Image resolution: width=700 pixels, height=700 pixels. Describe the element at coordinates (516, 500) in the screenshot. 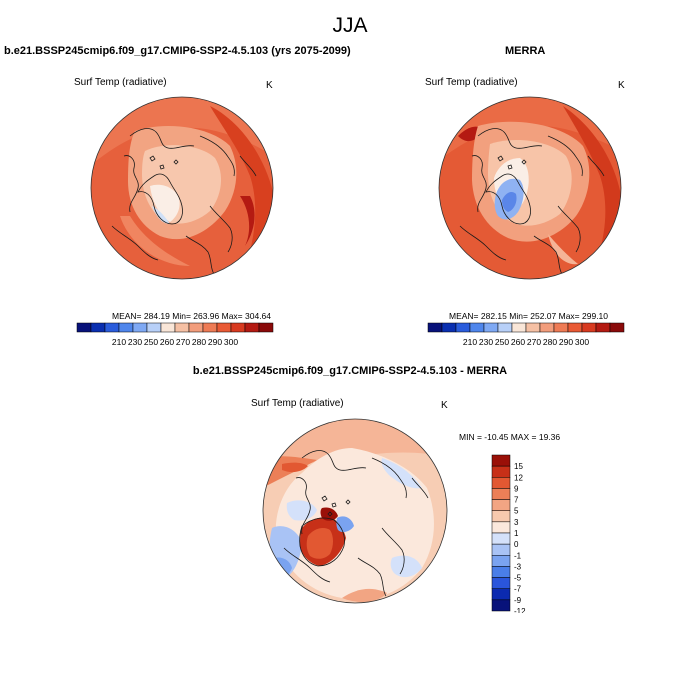

I see `panel3-colorbar-tick-label: 7` at that location.